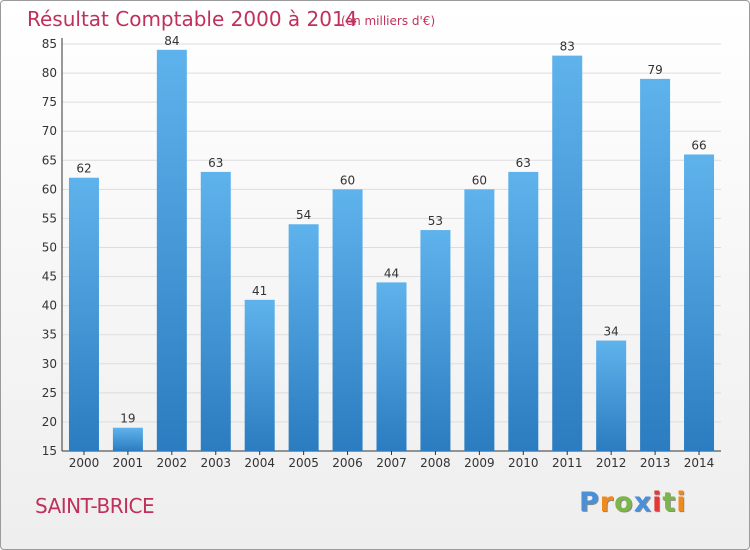 This screenshot has width=750, height=550. What do you see at coordinates (391, 366) in the screenshot?
I see `bar-2007` at bounding box center [391, 366].